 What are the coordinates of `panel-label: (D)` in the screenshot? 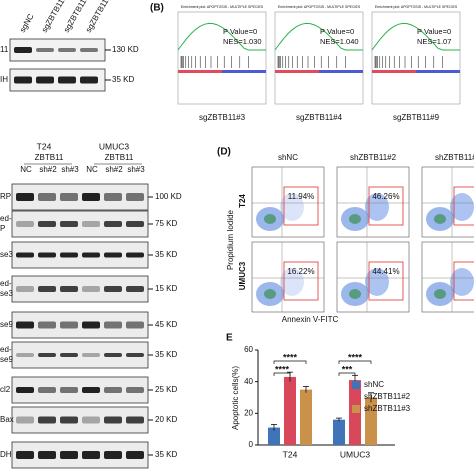 It's located at (224, 152).